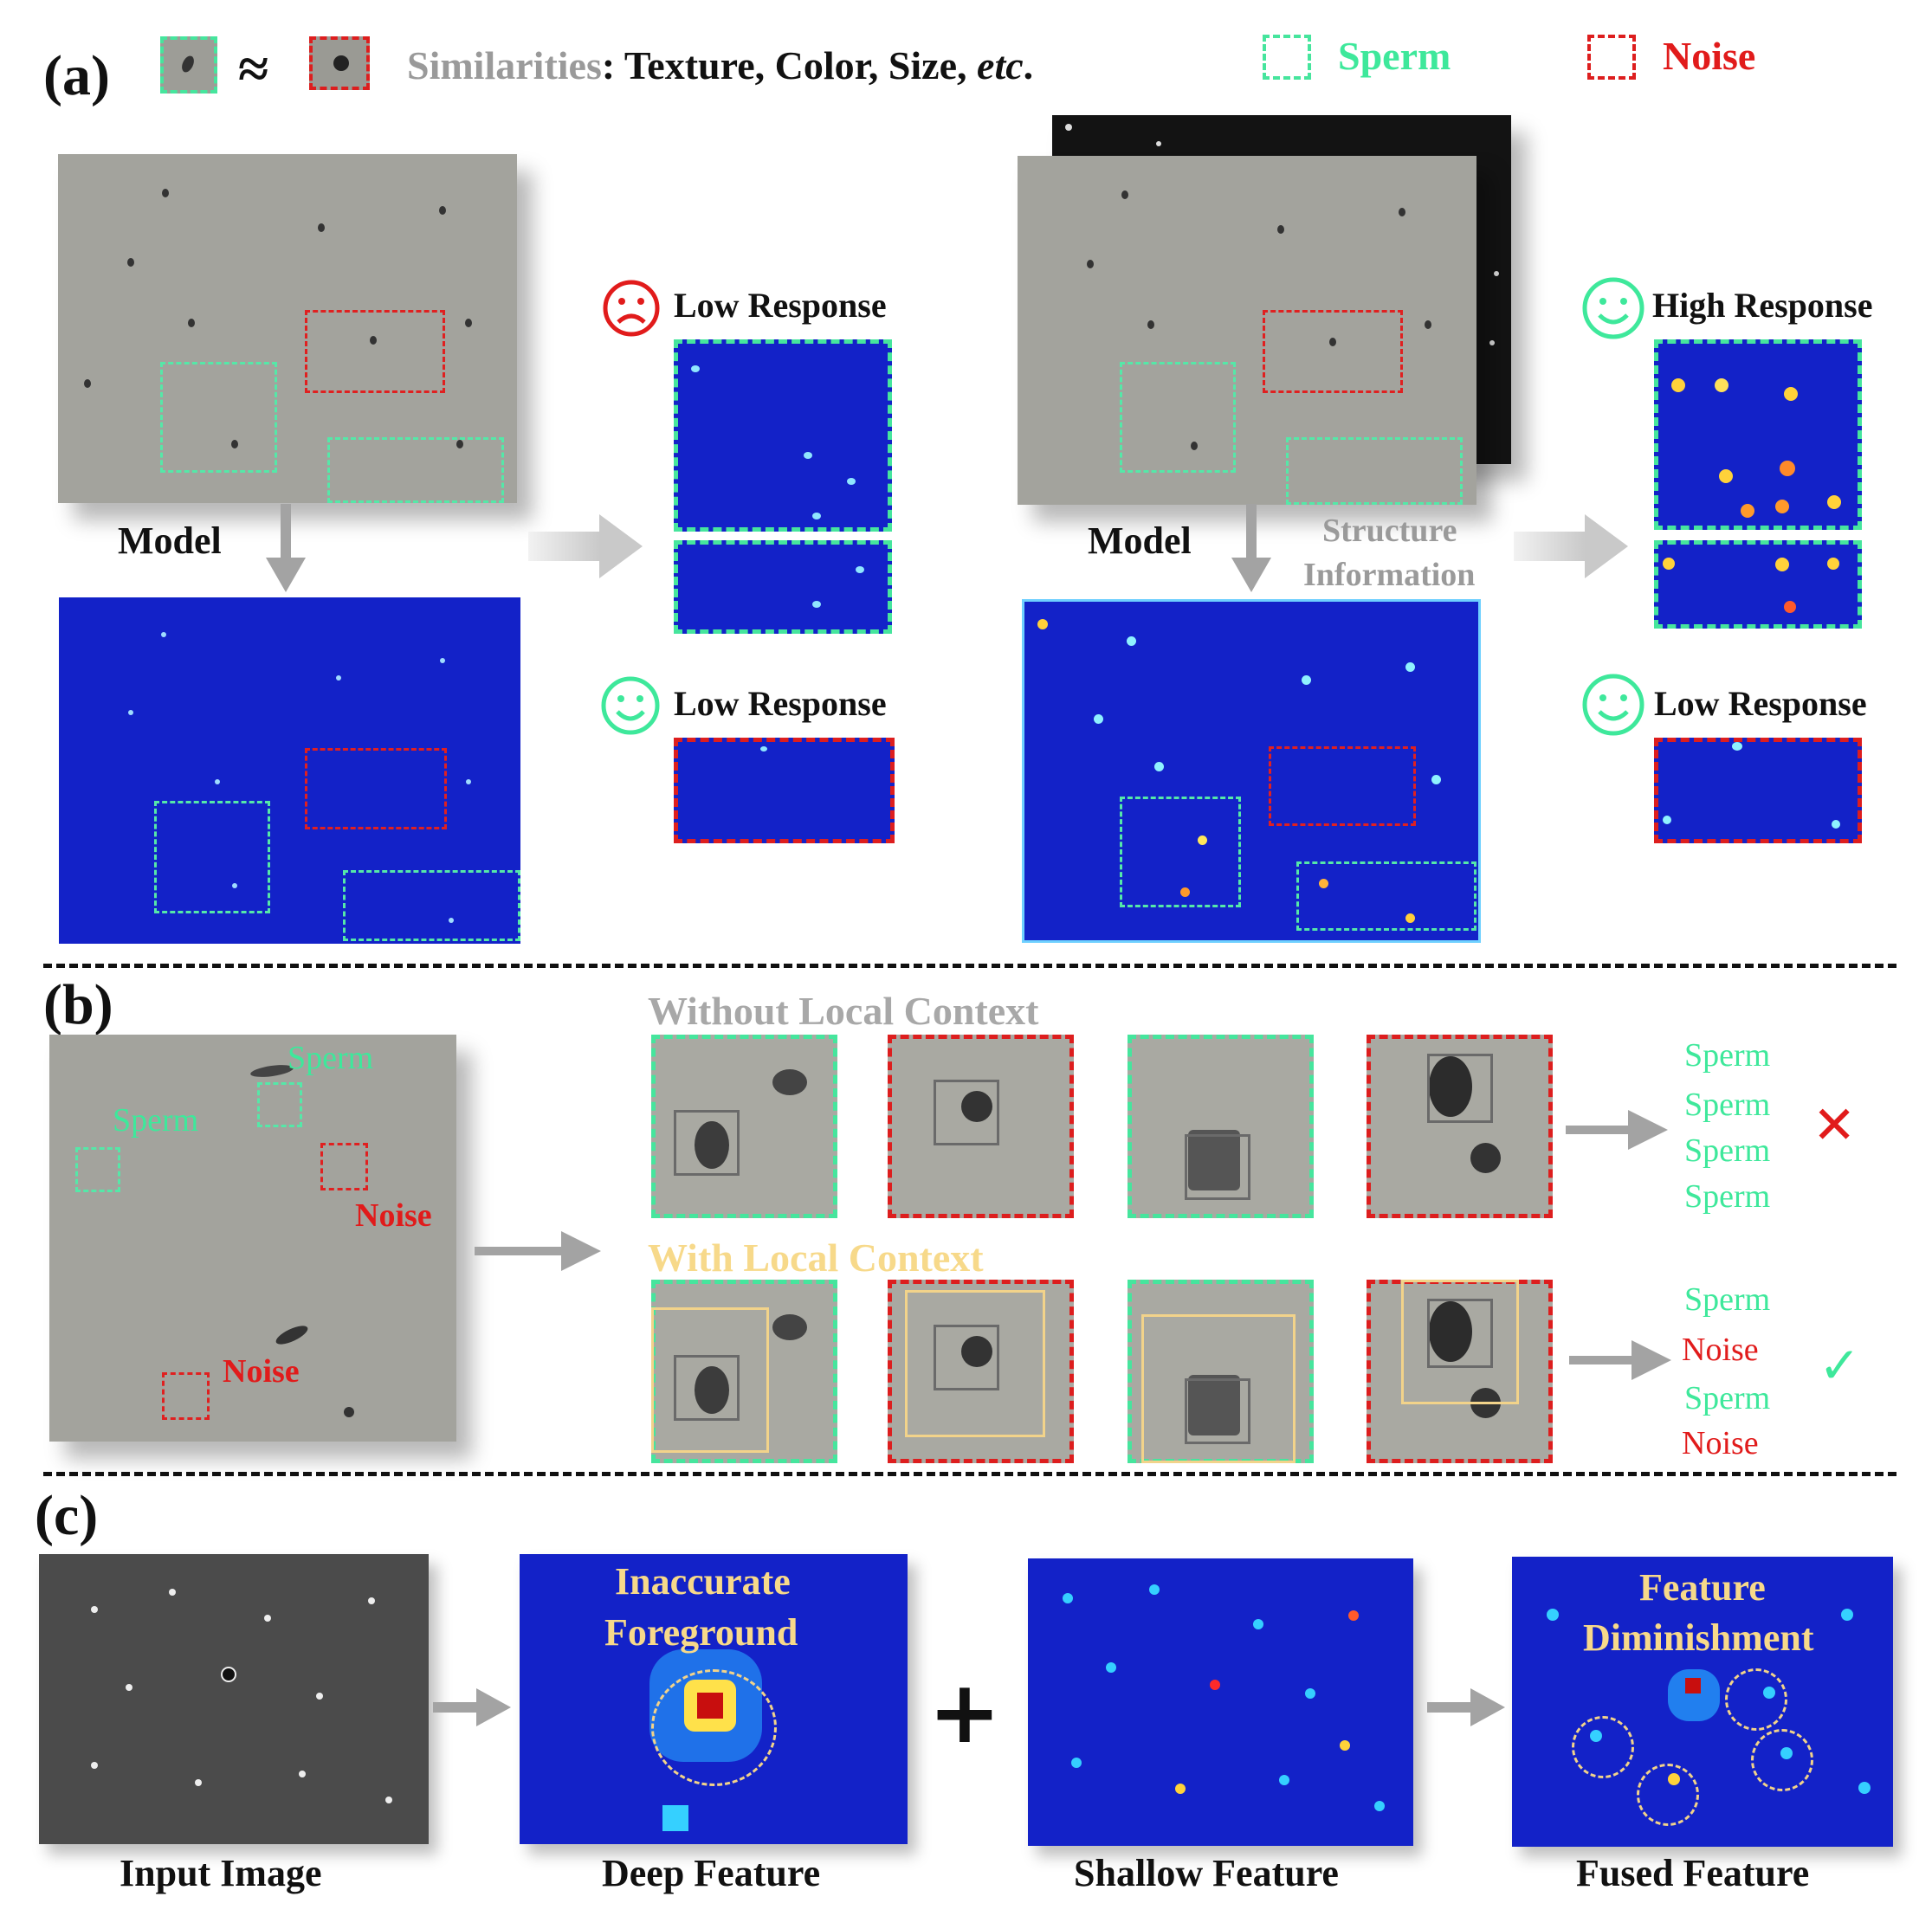  I want to click on inaccurate-foreground-line1: Inaccurate, so click(703, 1581).